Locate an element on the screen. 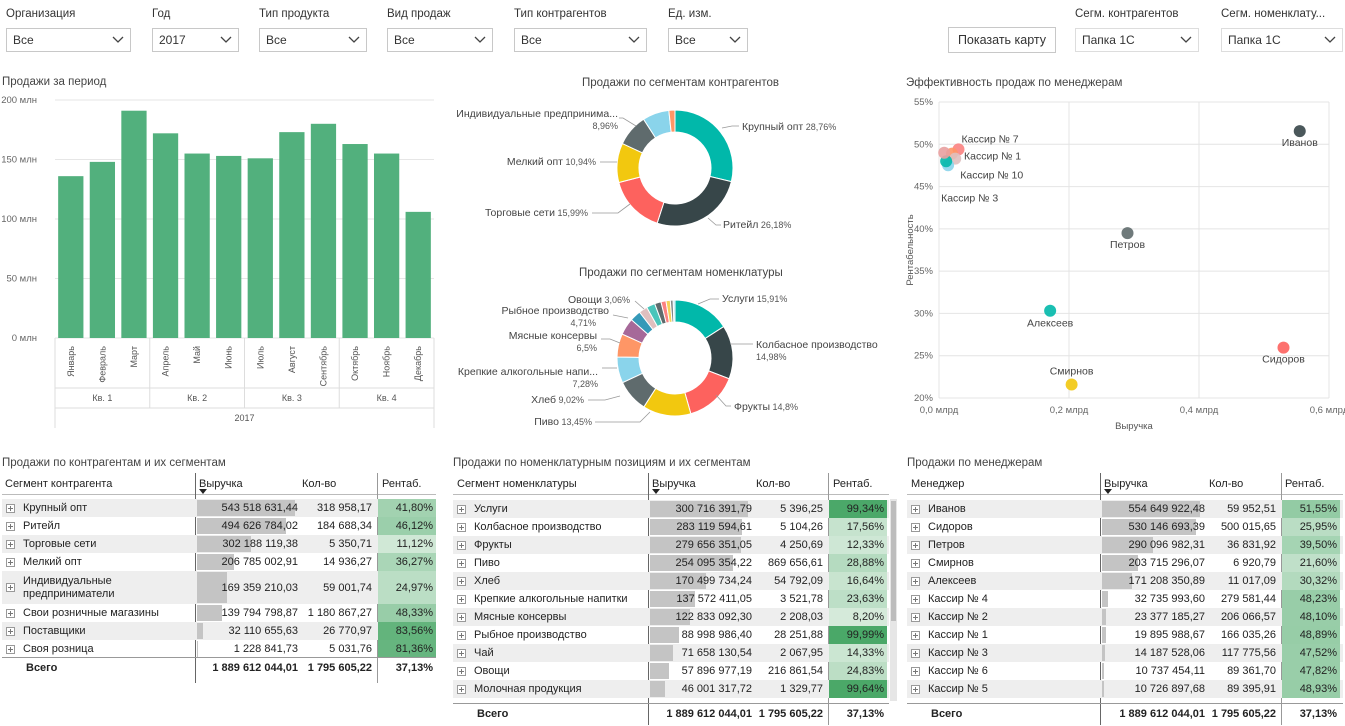  slice-name: Ритейл is located at coordinates (740, 225).